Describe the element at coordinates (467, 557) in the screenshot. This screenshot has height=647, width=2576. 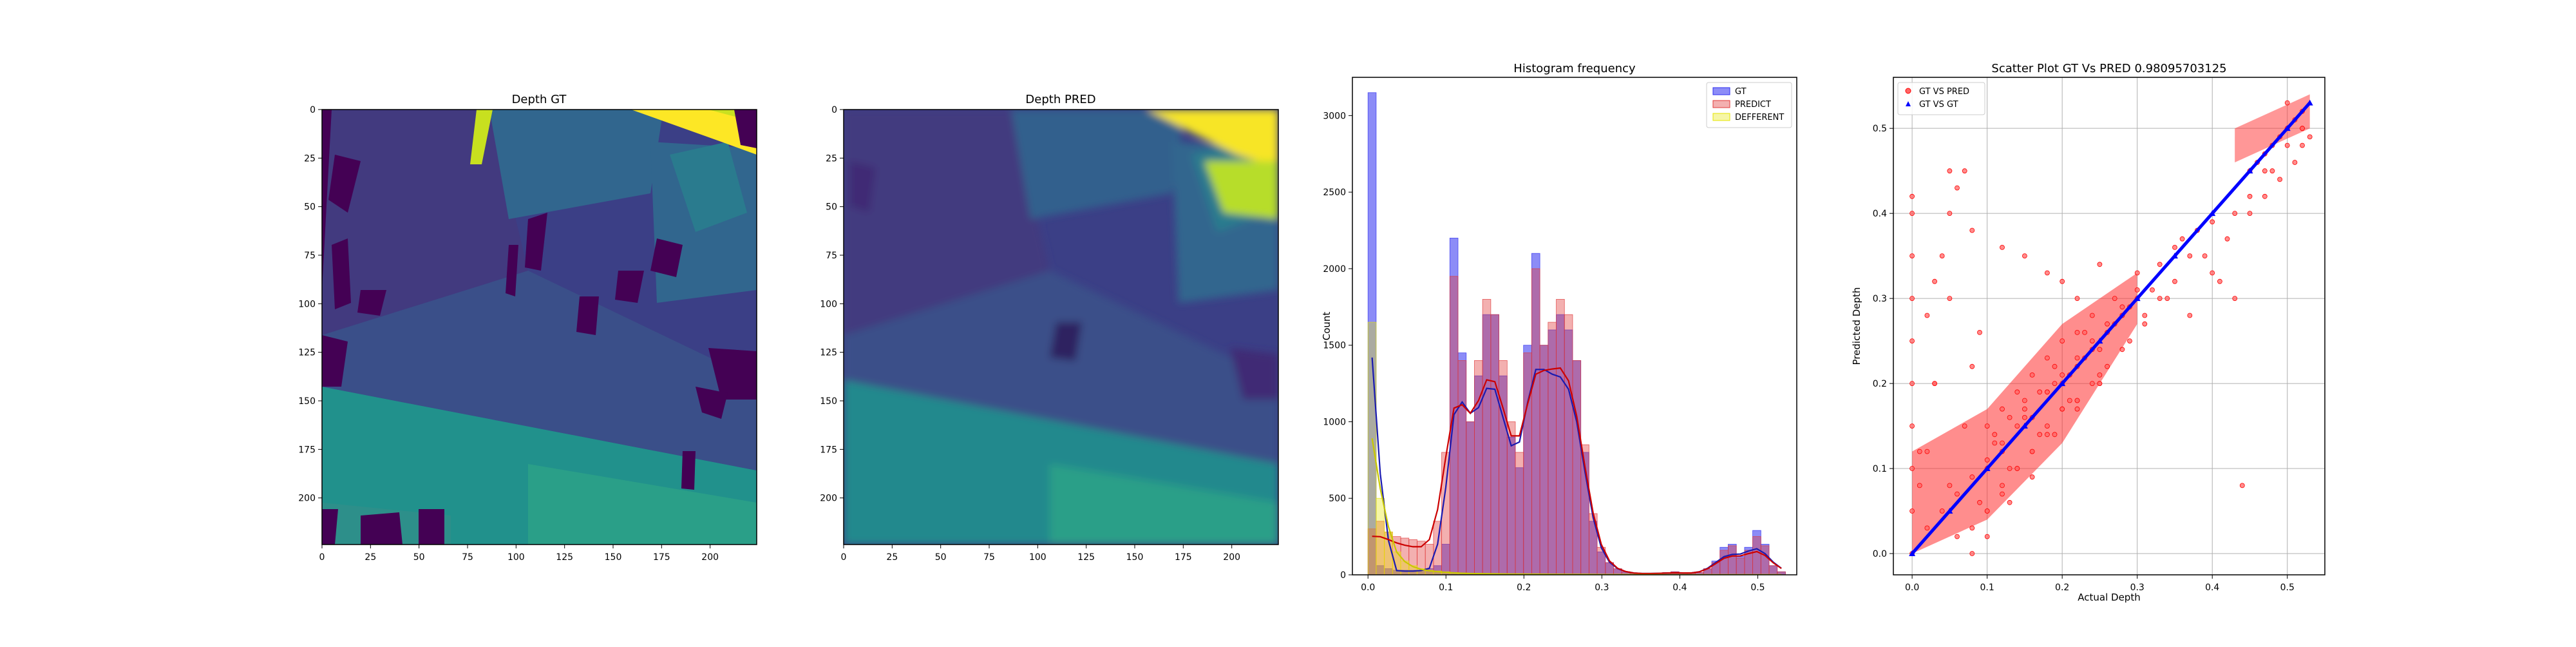
I see `depth-gt-x-tick-label: 75` at that location.